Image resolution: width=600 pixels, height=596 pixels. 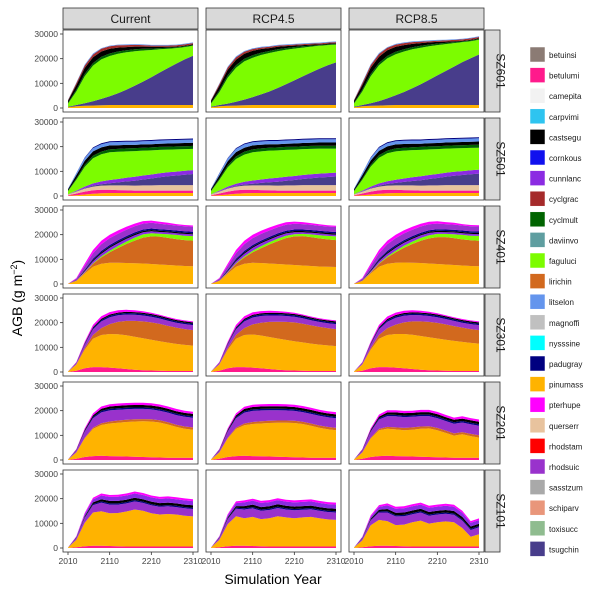 I want to click on column-strips: Current RCP4.5 RCP8.5, so click(x=273, y=18).